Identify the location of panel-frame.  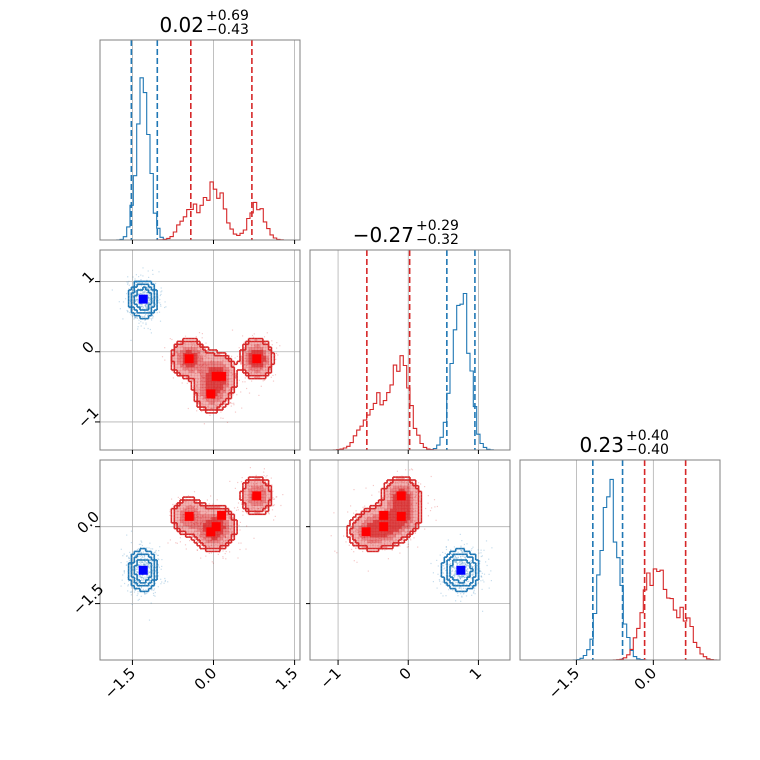
(620, 560).